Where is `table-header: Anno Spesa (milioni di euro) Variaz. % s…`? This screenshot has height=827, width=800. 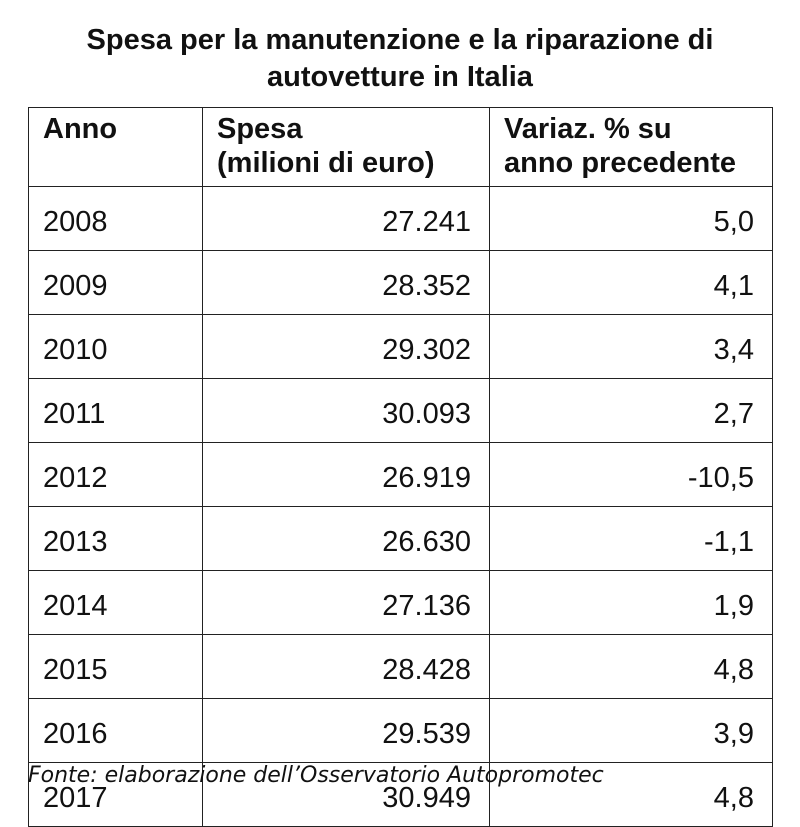
table-header: Anno Spesa (milioni di euro) Variaz. % s… is located at coordinates (400, 147).